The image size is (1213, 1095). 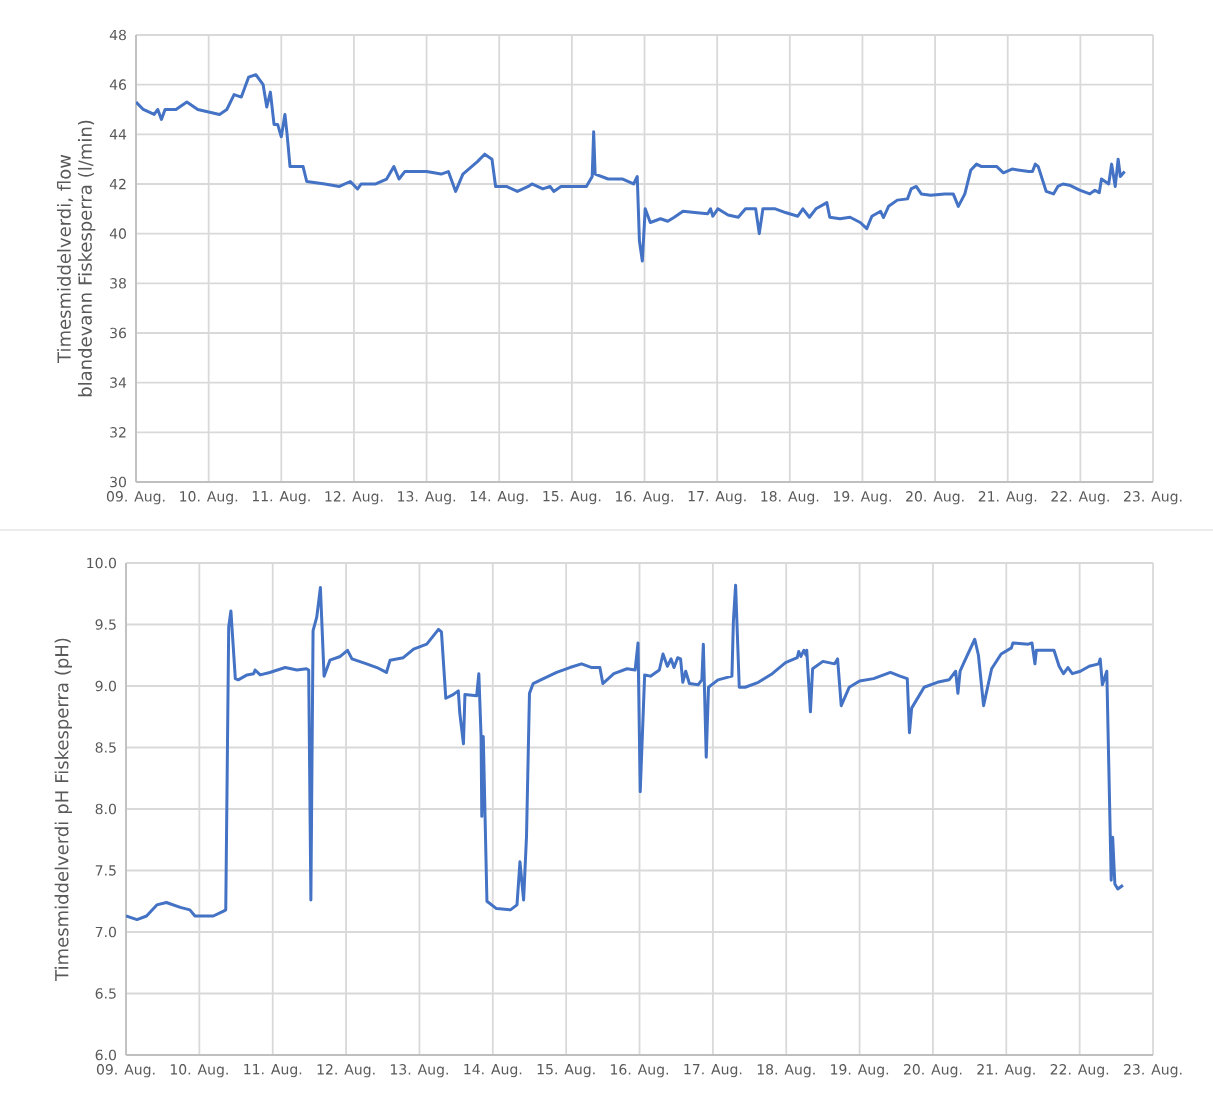 What do you see at coordinates (105, 1055) in the screenshot?
I see `y-tick-label: 6.0` at bounding box center [105, 1055].